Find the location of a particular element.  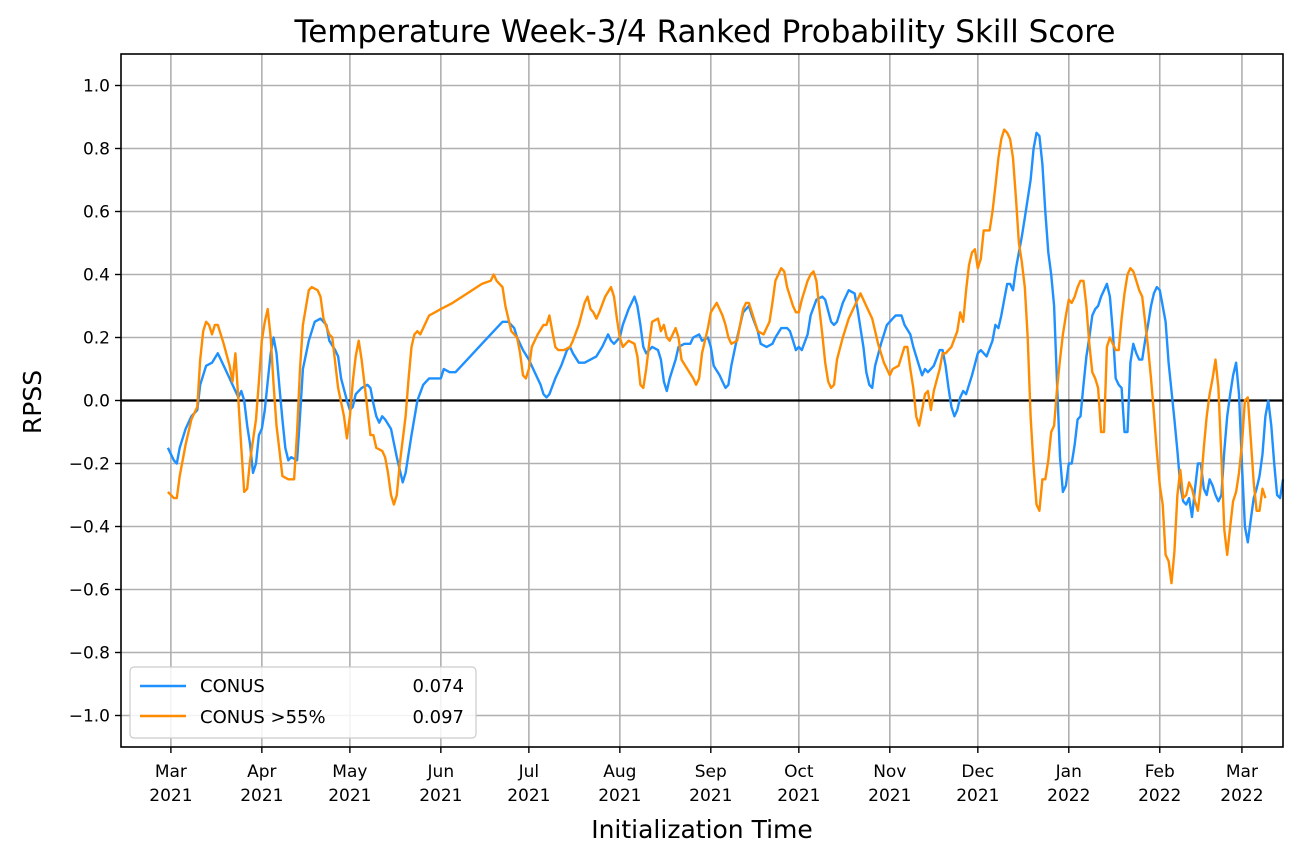

x-tick-label-month: Jul is located at coordinates (529, 772).